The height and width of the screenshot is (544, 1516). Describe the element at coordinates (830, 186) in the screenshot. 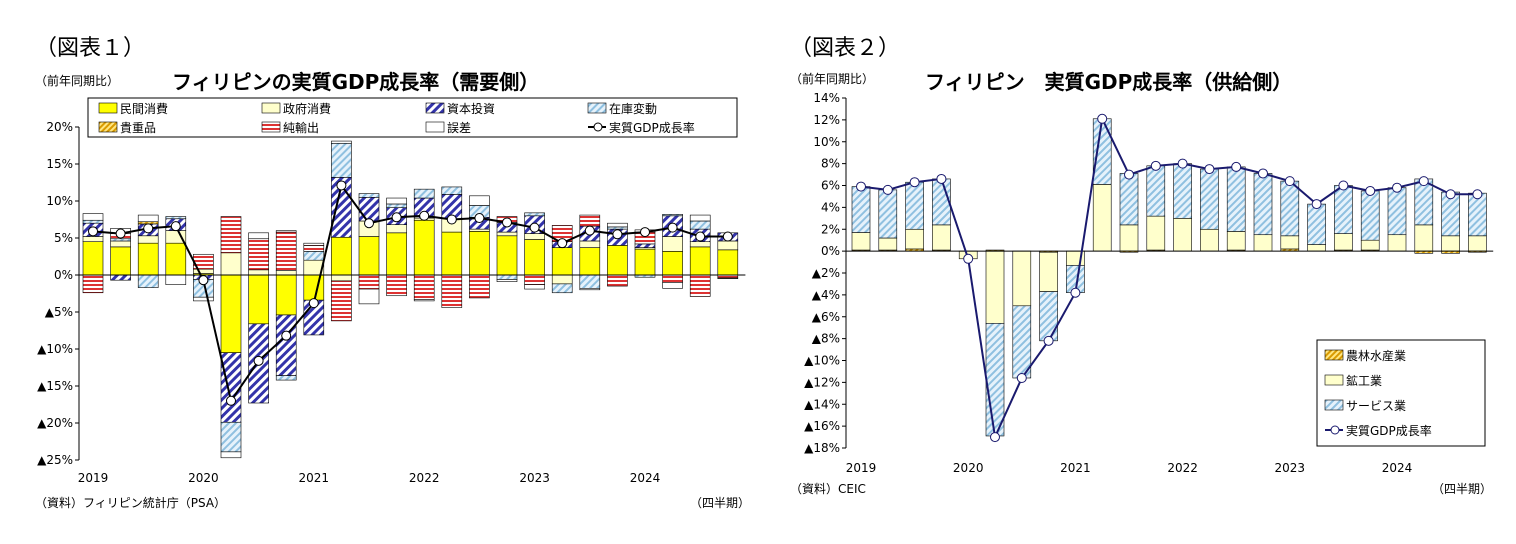

I see `y-tick-label: 6%` at that location.